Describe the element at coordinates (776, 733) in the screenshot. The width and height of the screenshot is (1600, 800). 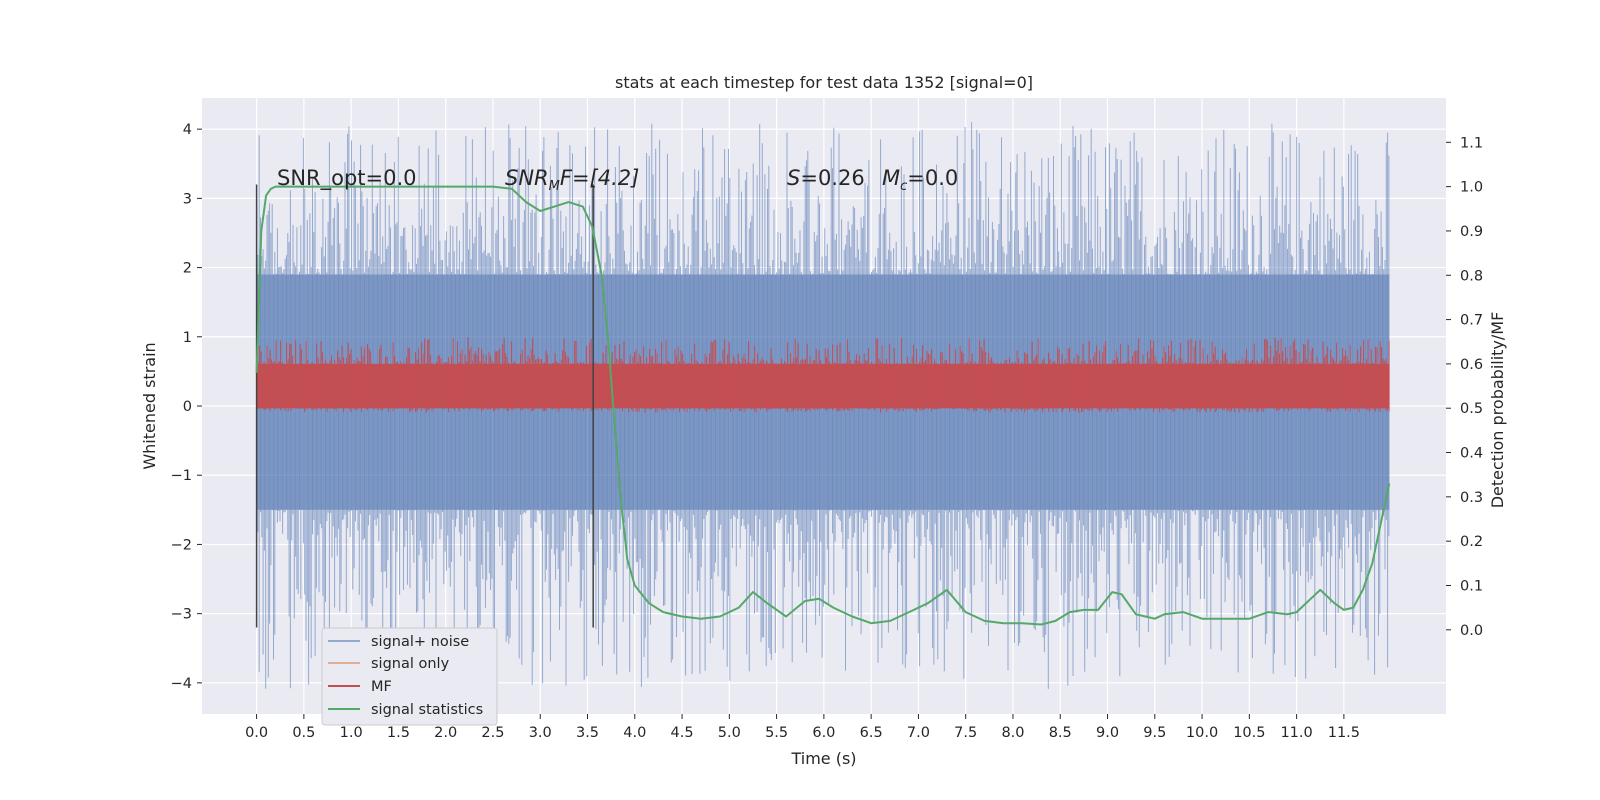
I see `x-tick-label: 5.5` at that location.